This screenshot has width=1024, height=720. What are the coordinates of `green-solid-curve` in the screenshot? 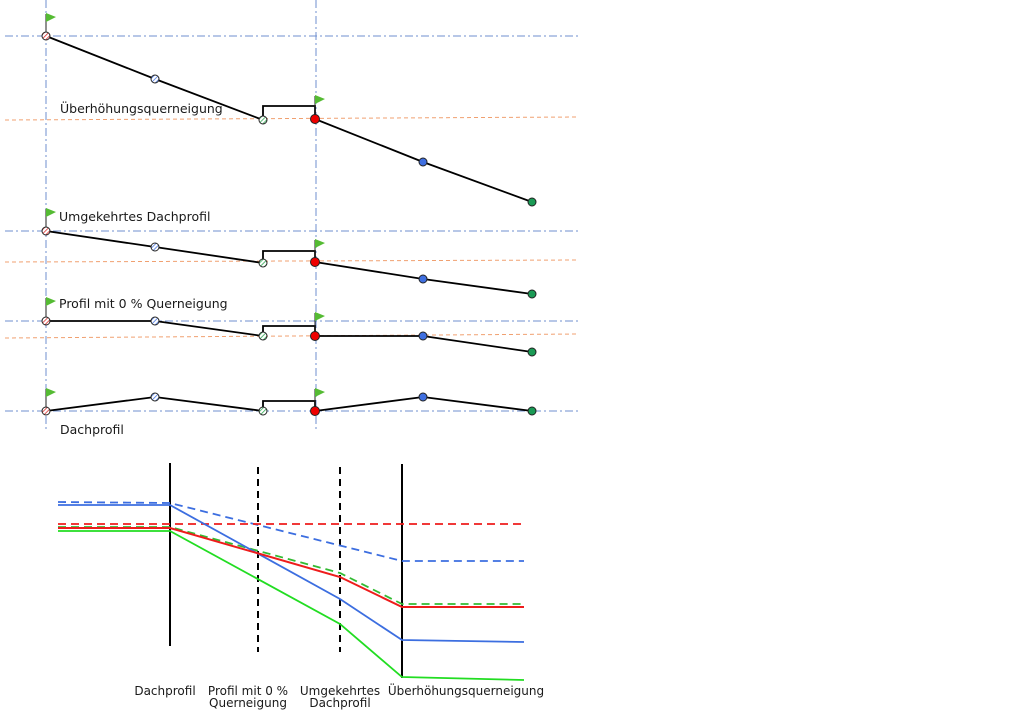 It's located at (291, 605).